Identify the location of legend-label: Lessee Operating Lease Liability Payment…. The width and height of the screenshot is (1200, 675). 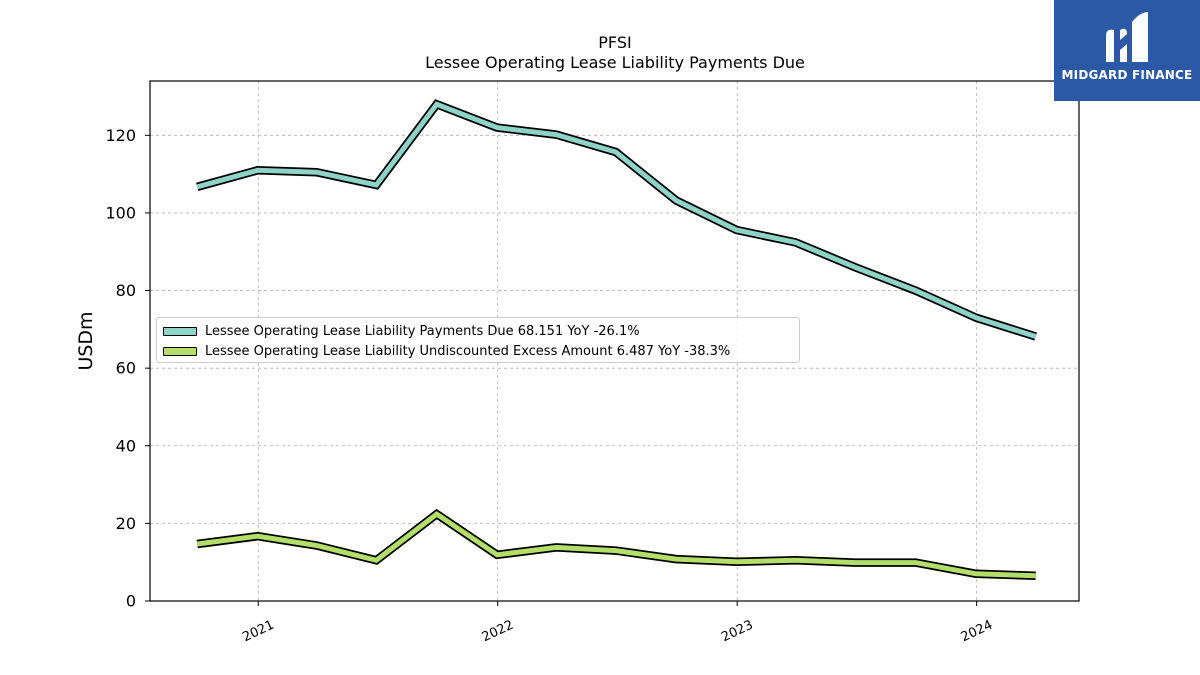
(422, 331).